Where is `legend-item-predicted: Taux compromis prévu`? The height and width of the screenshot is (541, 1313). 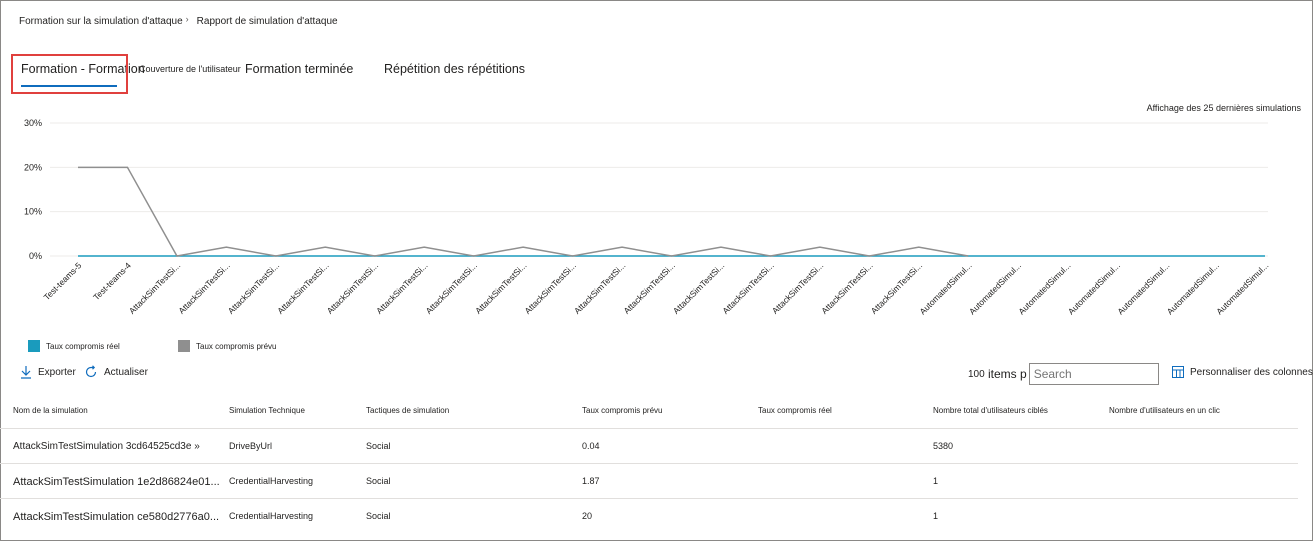 legend-item-predicted: Taux compromis prévu is located at coordinates (227, 346).